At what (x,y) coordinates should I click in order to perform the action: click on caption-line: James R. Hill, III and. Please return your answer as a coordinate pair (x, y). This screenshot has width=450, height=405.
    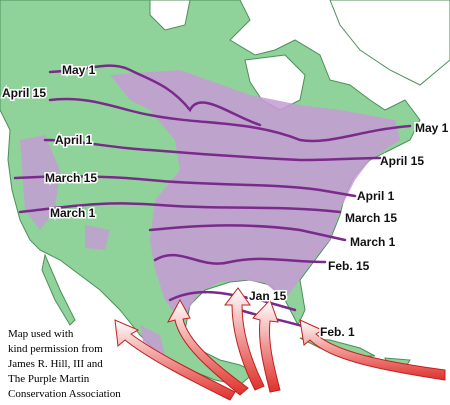
    Looking at the image, I should click on (55, 364).